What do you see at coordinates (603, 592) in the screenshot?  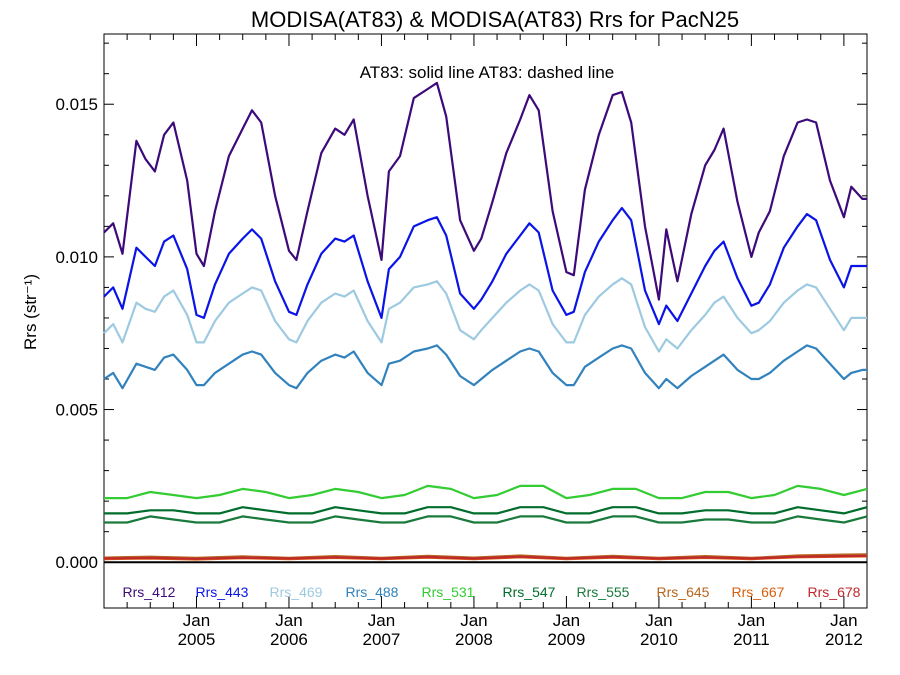 I see `legend-item-rrs-555: Rrs_555` at bounding box center [603, 592].